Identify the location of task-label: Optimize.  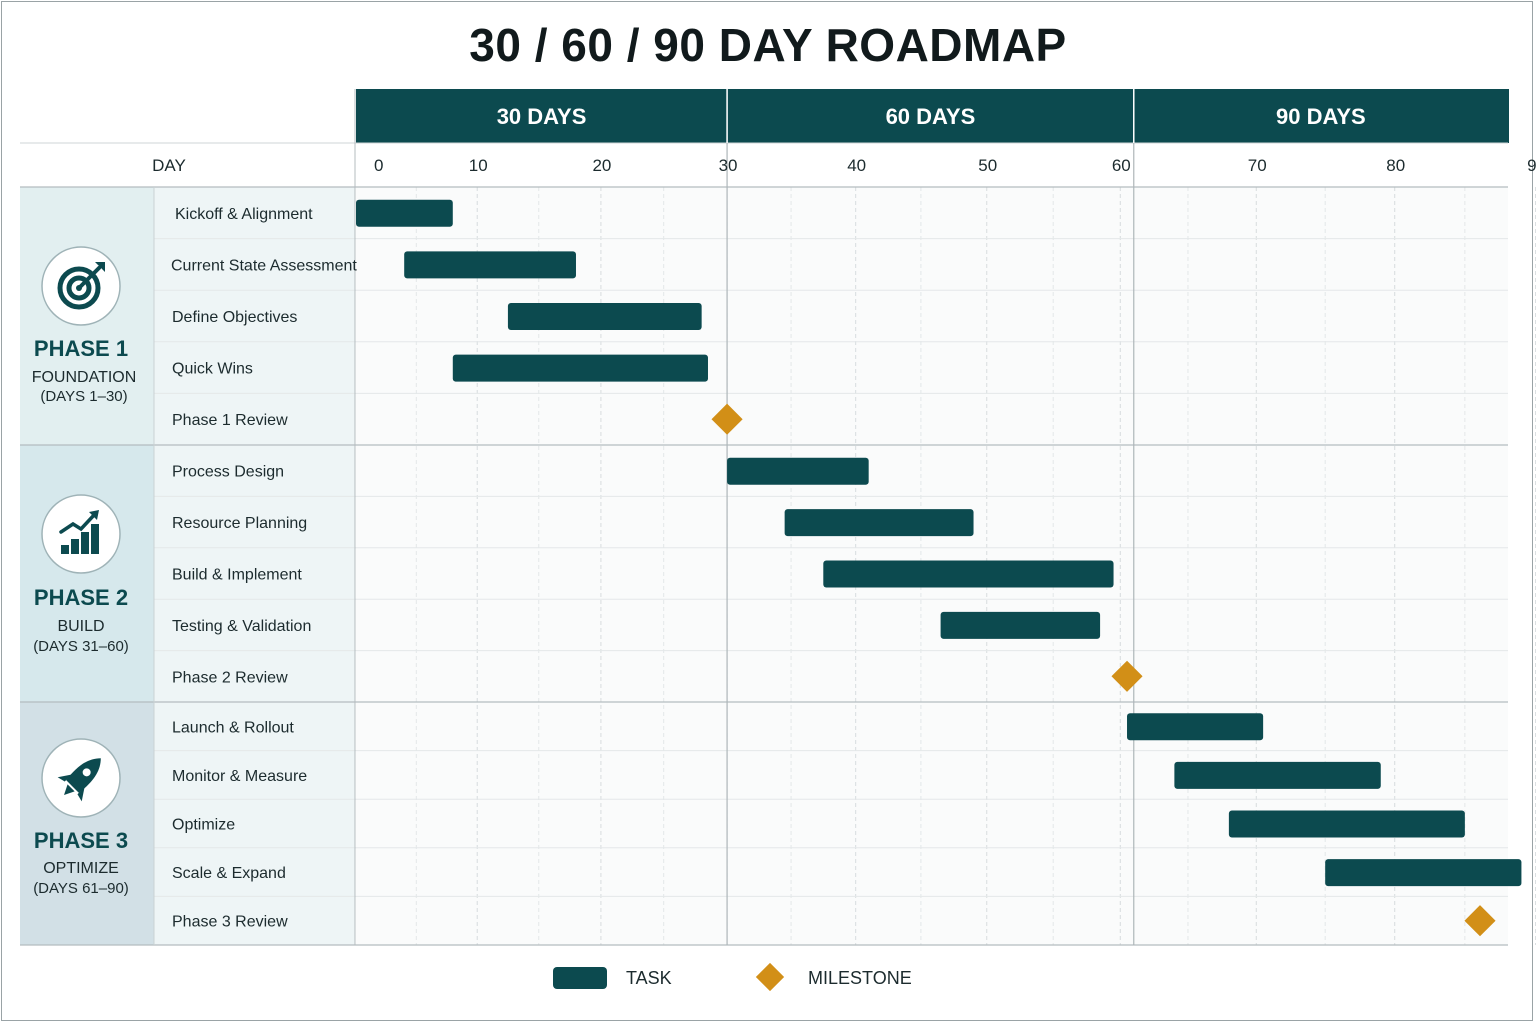
(203, 825).